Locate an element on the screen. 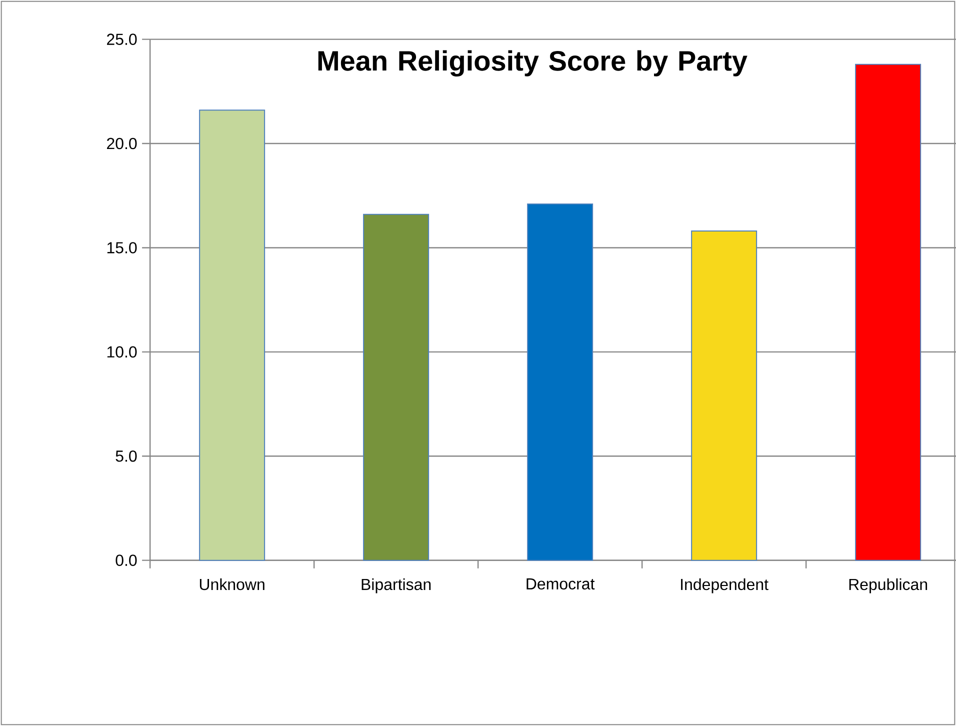 This screenshot has width=956, height=726. x-tick-label: Independent is located at coordinates (724, 586).